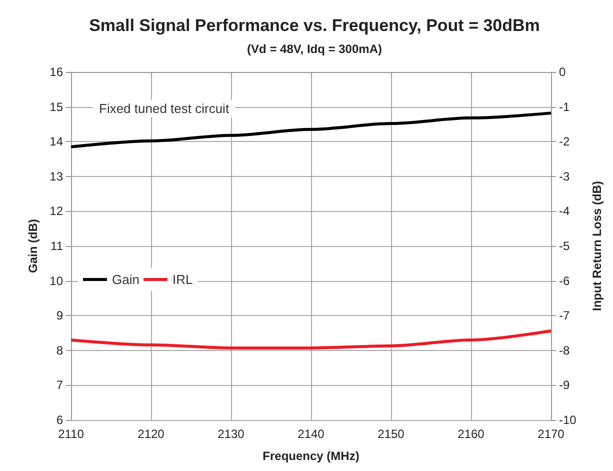 The height and width of the screenshot is (471, 613). I want to click on y-tick-label: 16, so click(57, 72).